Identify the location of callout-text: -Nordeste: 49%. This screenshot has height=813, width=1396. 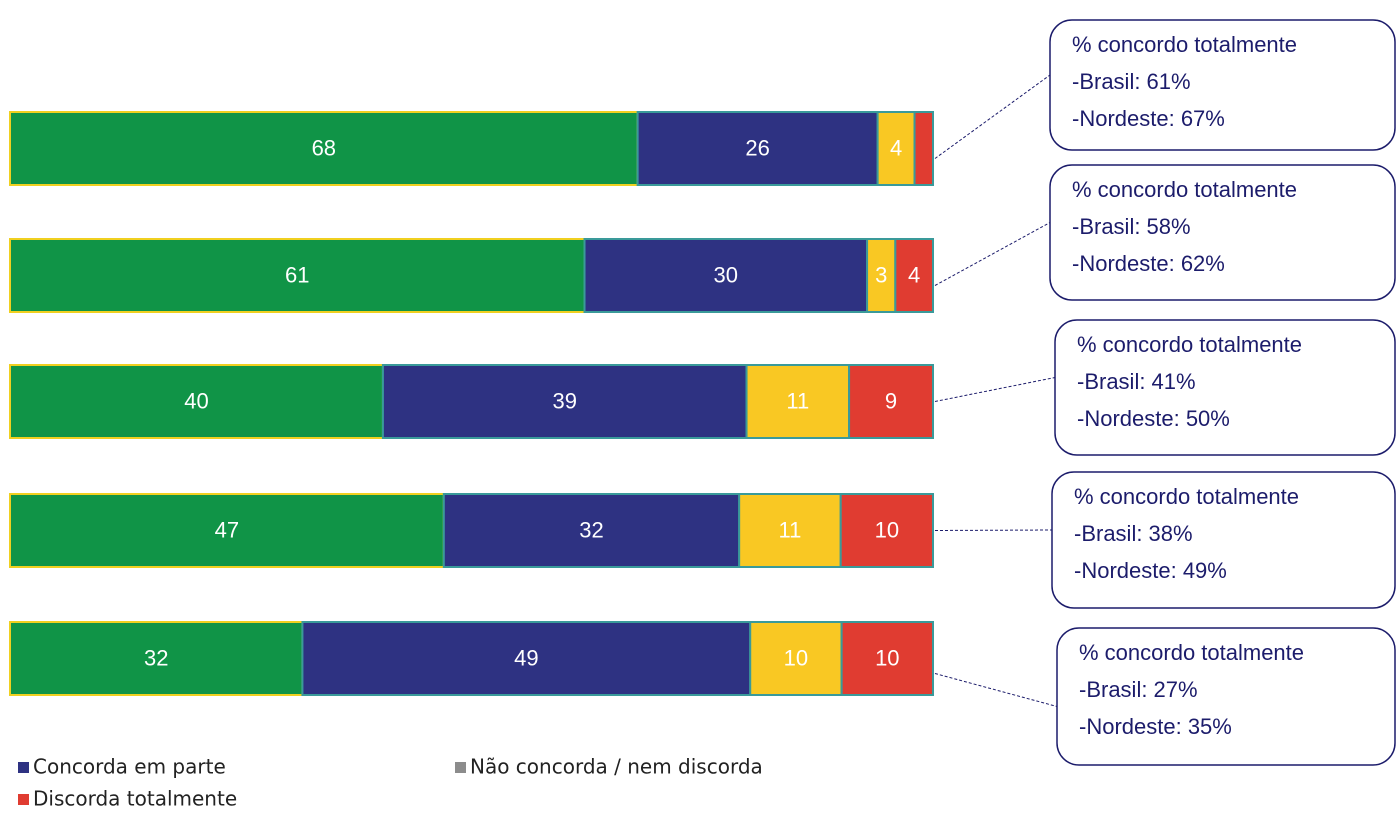
(1150, 570).